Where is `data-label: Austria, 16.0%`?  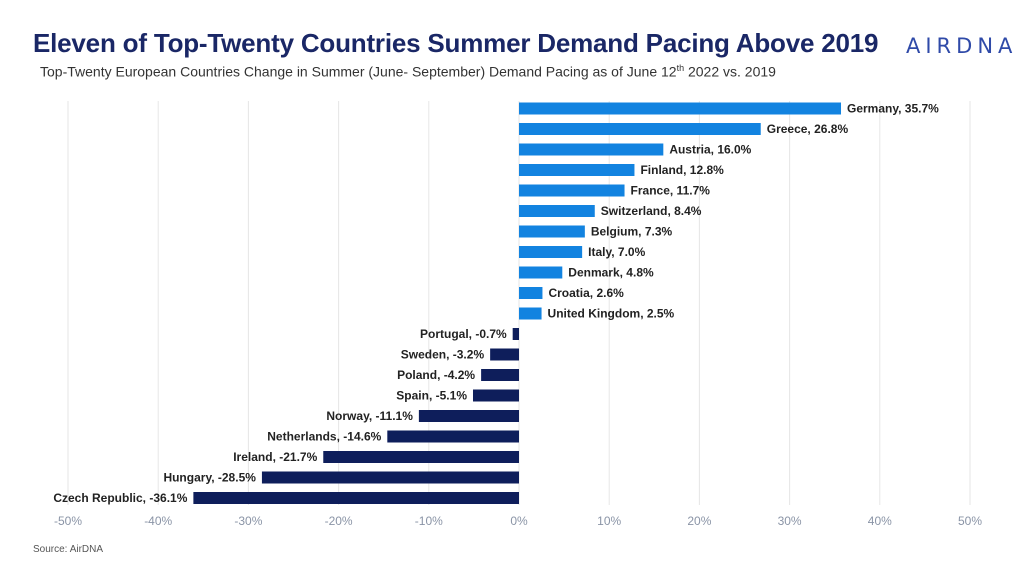 data-label: Austria, 16.0% is located at coordinates (710, 150).